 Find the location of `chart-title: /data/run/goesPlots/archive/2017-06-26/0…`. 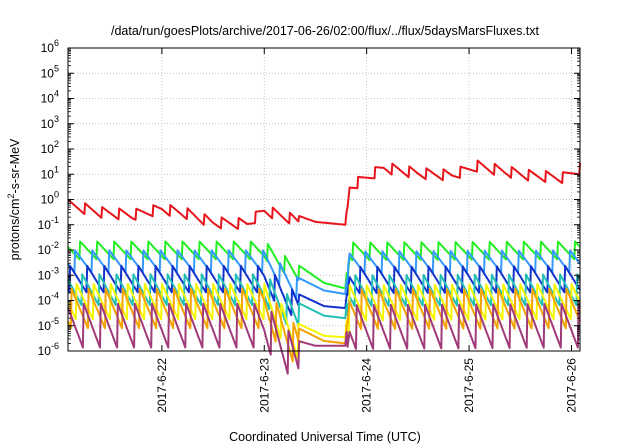

chart-title: /data/run/goesPlots/archive/2017-06-26/0… is located at coordinates (325, 31).